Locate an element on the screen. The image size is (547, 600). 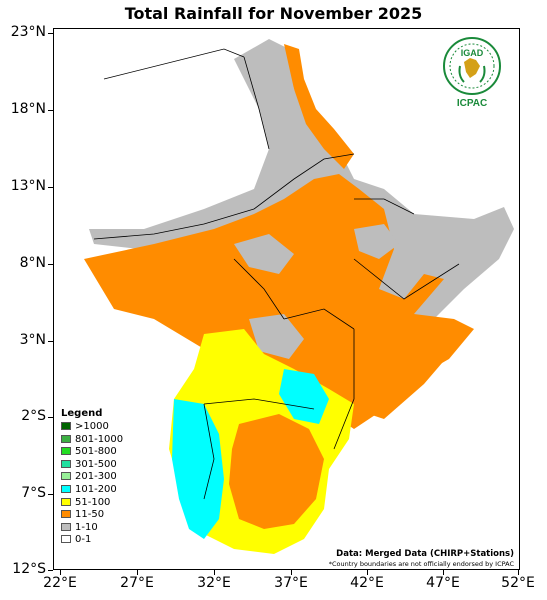
legend-item: 11-50 is located at coordinates (111, 515).